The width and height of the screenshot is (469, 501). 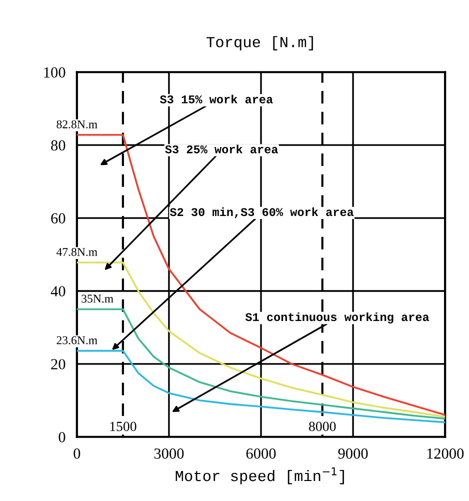 I want to click on y-tick-label: 40, so click(x=58, y=291).